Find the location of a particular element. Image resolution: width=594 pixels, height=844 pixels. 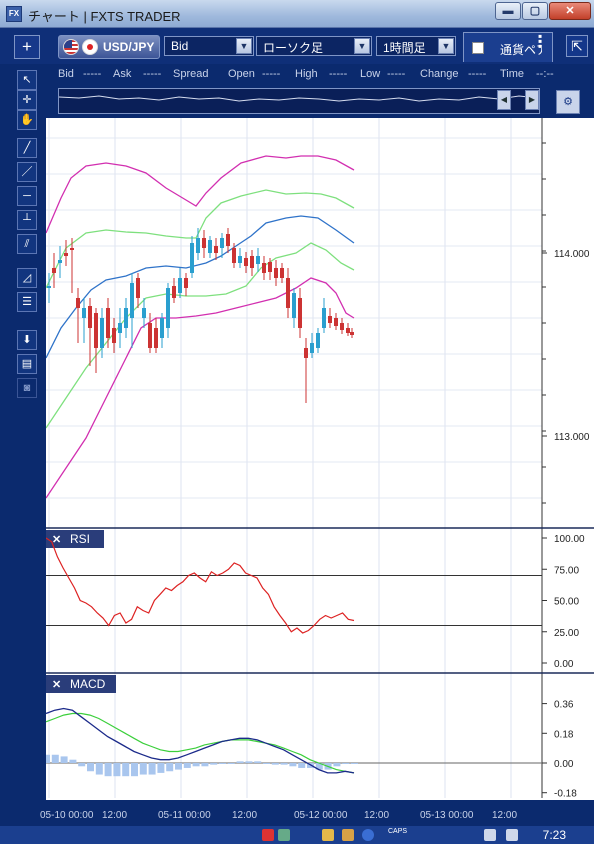

open-value: ----- is located at coordinates (271, 74).